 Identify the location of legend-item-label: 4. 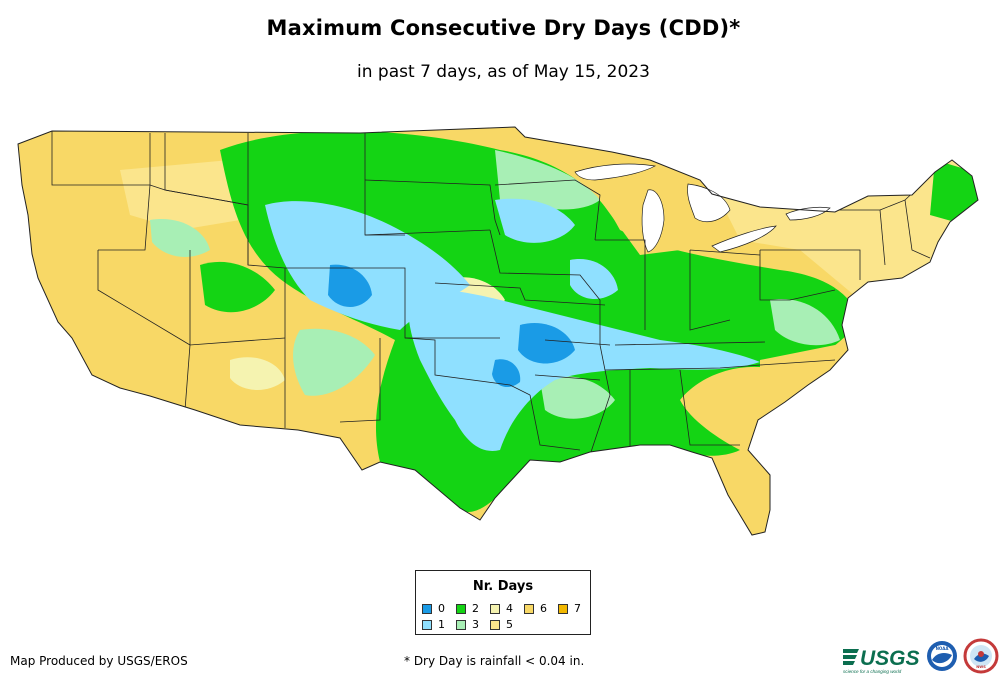
(509, 608).